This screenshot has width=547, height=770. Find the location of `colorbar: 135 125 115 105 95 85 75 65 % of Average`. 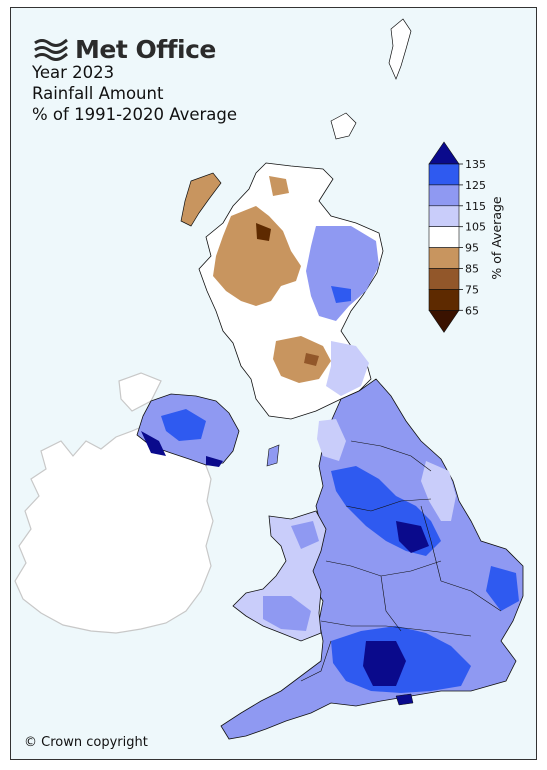

colorbar: 135 125 115 105 95 85 75 65 % of Average is located at coordinates (466, 237).